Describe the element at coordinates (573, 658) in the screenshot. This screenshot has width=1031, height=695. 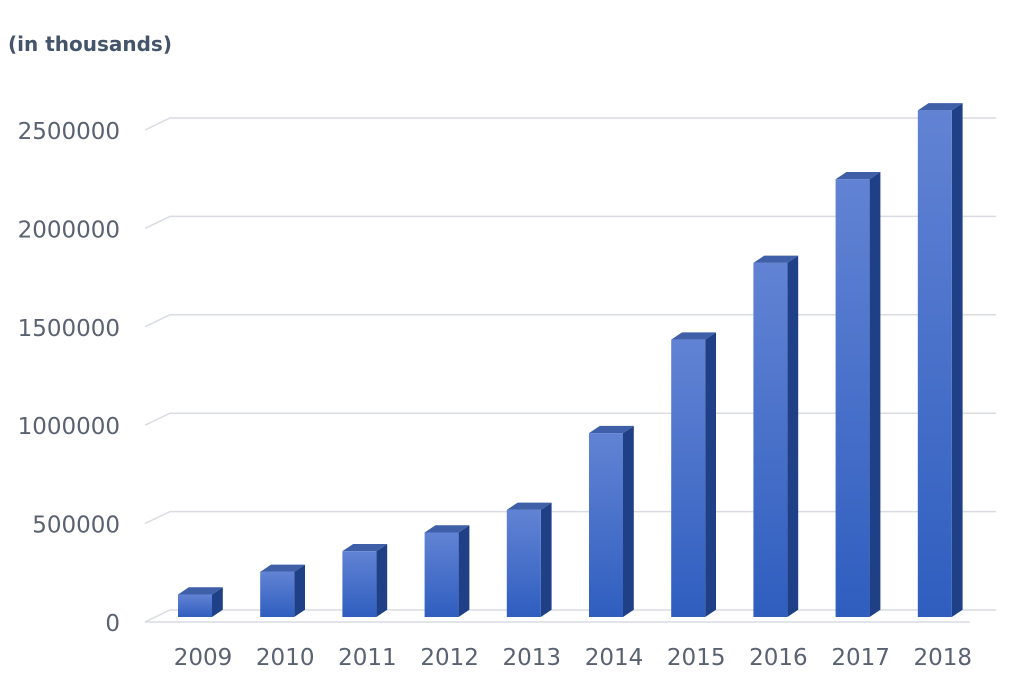
I see `x-axis-ticks: 2009 2010 2011 2012 2013 2014 2015 2016 2017 2018` at that location.